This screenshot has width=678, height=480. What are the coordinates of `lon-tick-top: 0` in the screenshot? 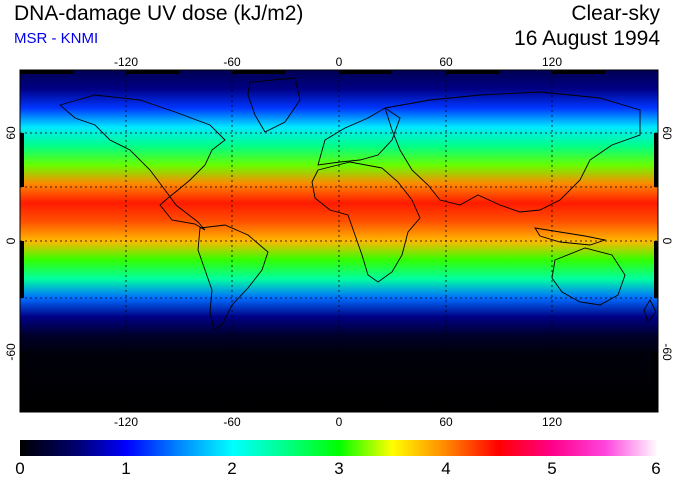 It's located at (339, 62).